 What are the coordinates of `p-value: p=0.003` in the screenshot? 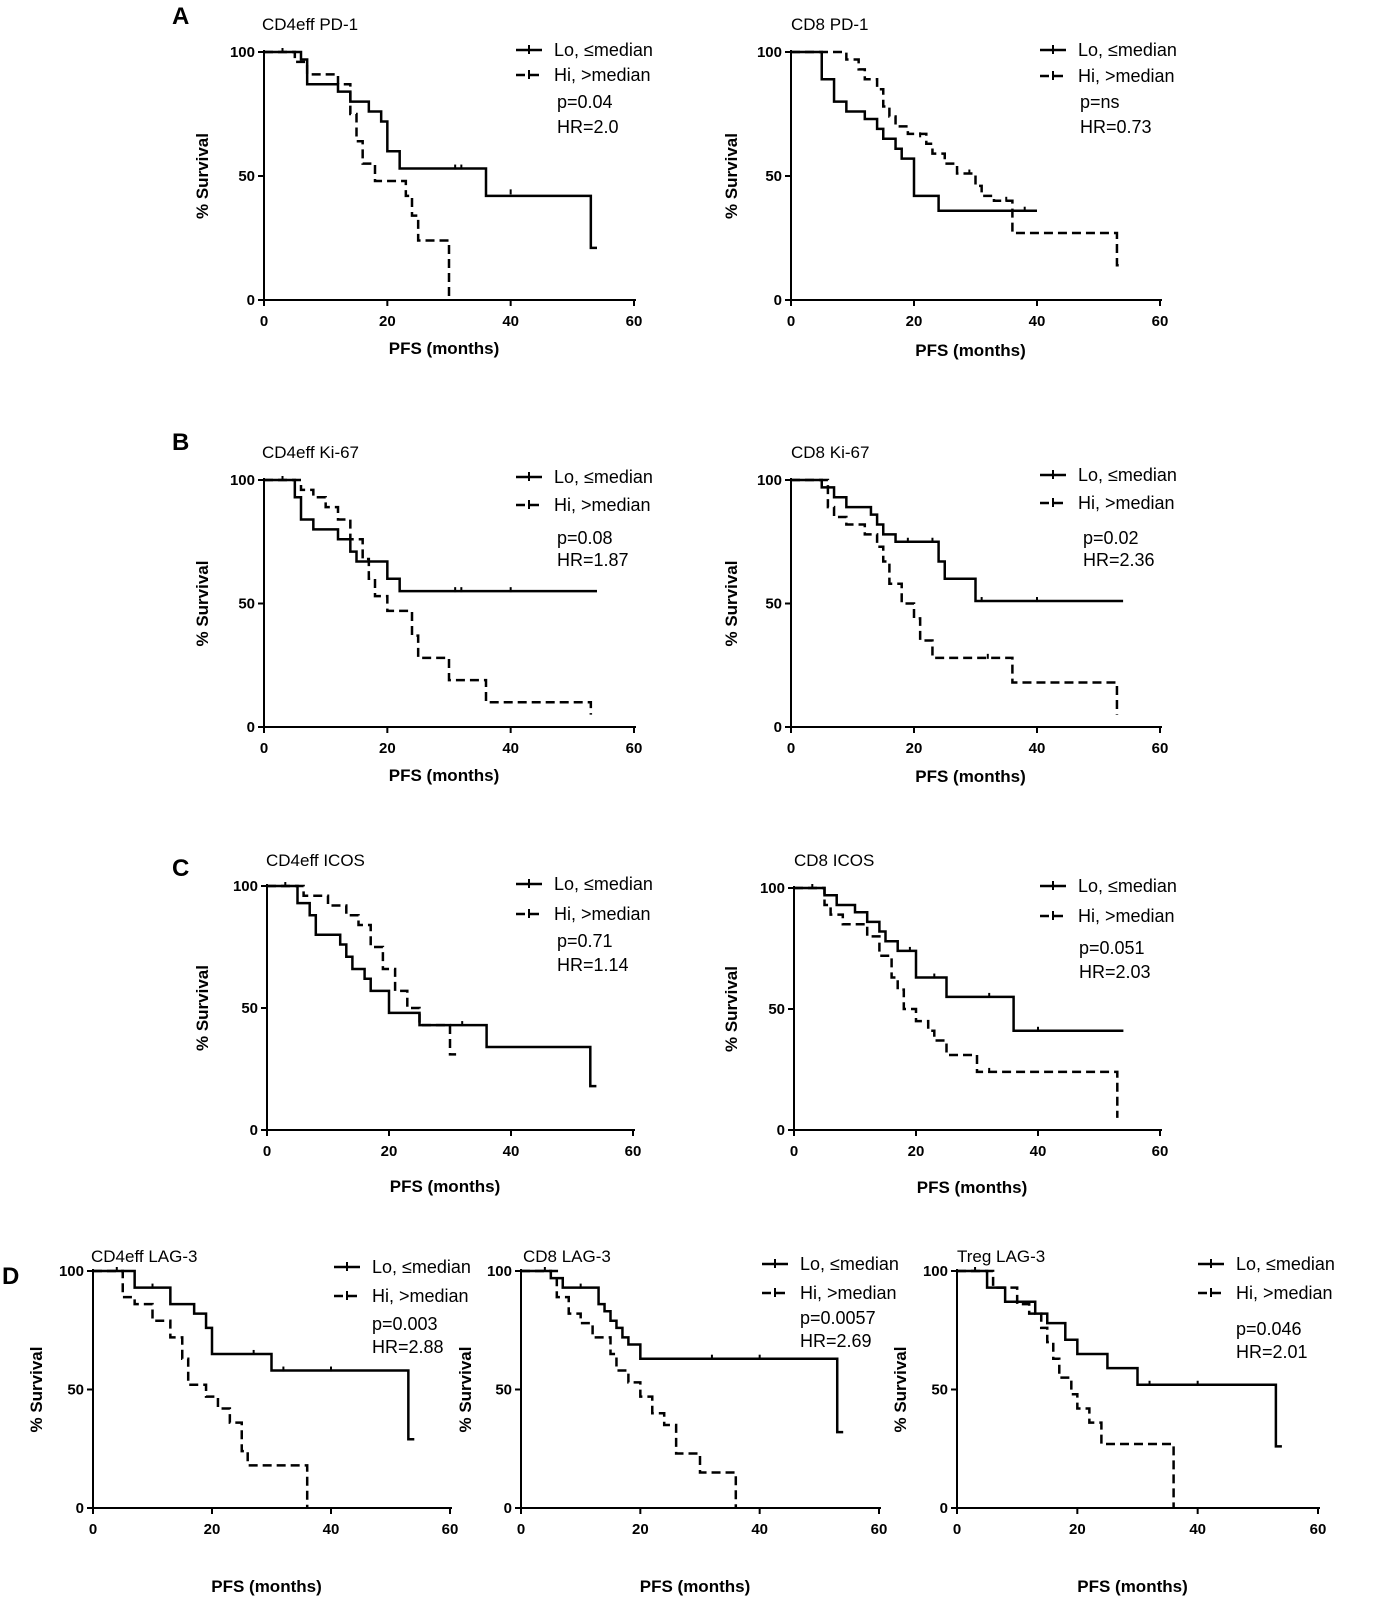 It's located at (405, 1324).